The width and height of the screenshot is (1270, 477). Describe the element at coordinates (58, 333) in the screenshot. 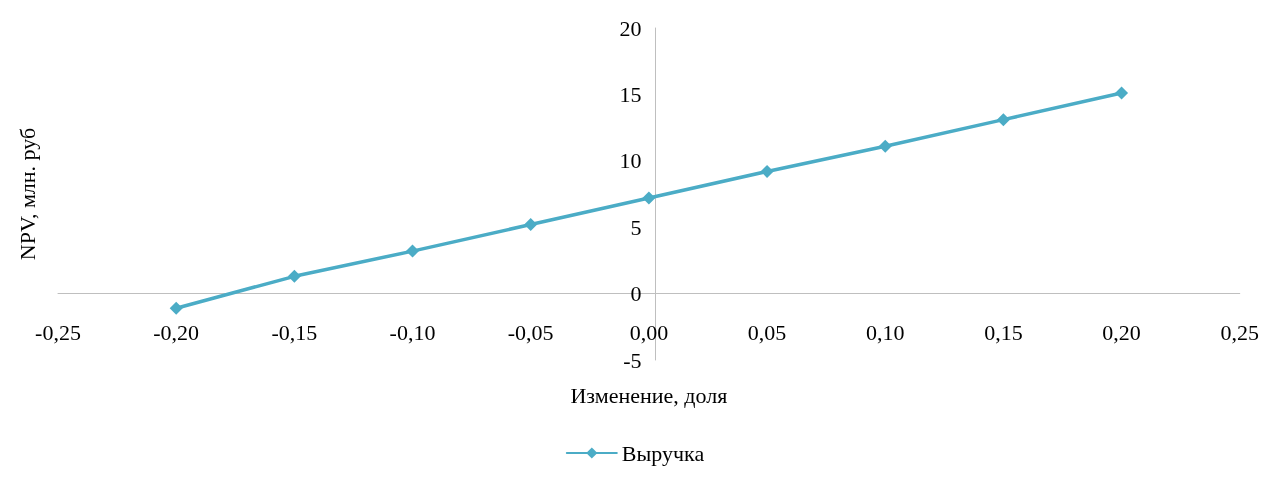

I see `x-tick-label: -0,25` at that location.